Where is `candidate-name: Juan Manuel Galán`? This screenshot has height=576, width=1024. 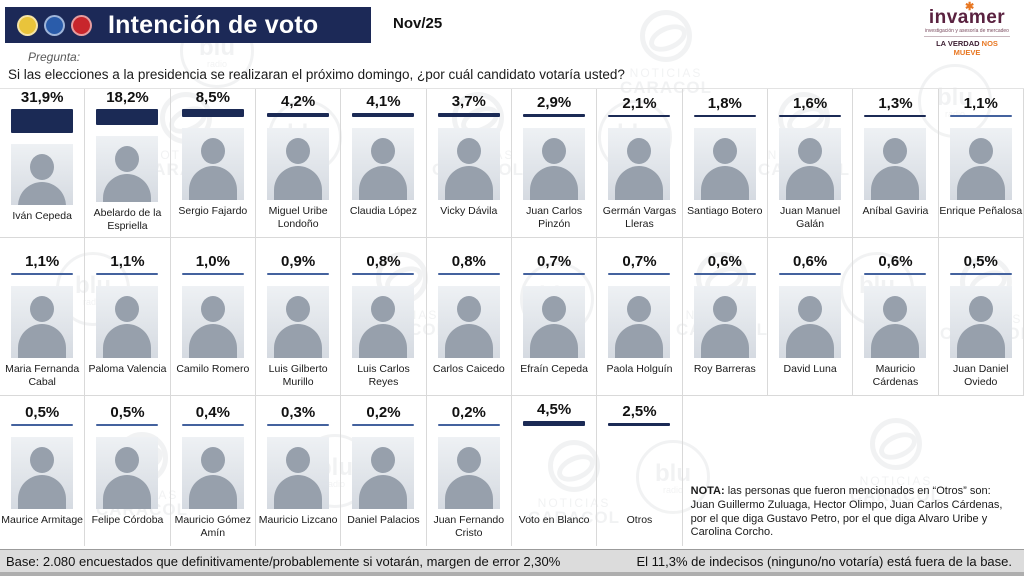 candidate-name: Juan Manuel Galán is located at coordinates (810, 217).